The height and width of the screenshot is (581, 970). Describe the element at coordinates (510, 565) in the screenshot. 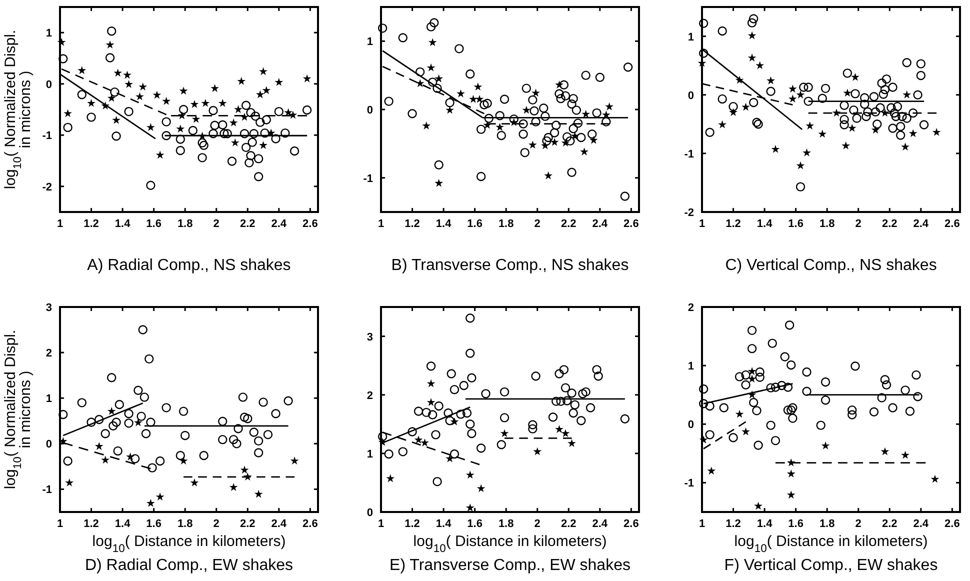

I see `text: E) Transverse Comp., EW shakes` at that location.